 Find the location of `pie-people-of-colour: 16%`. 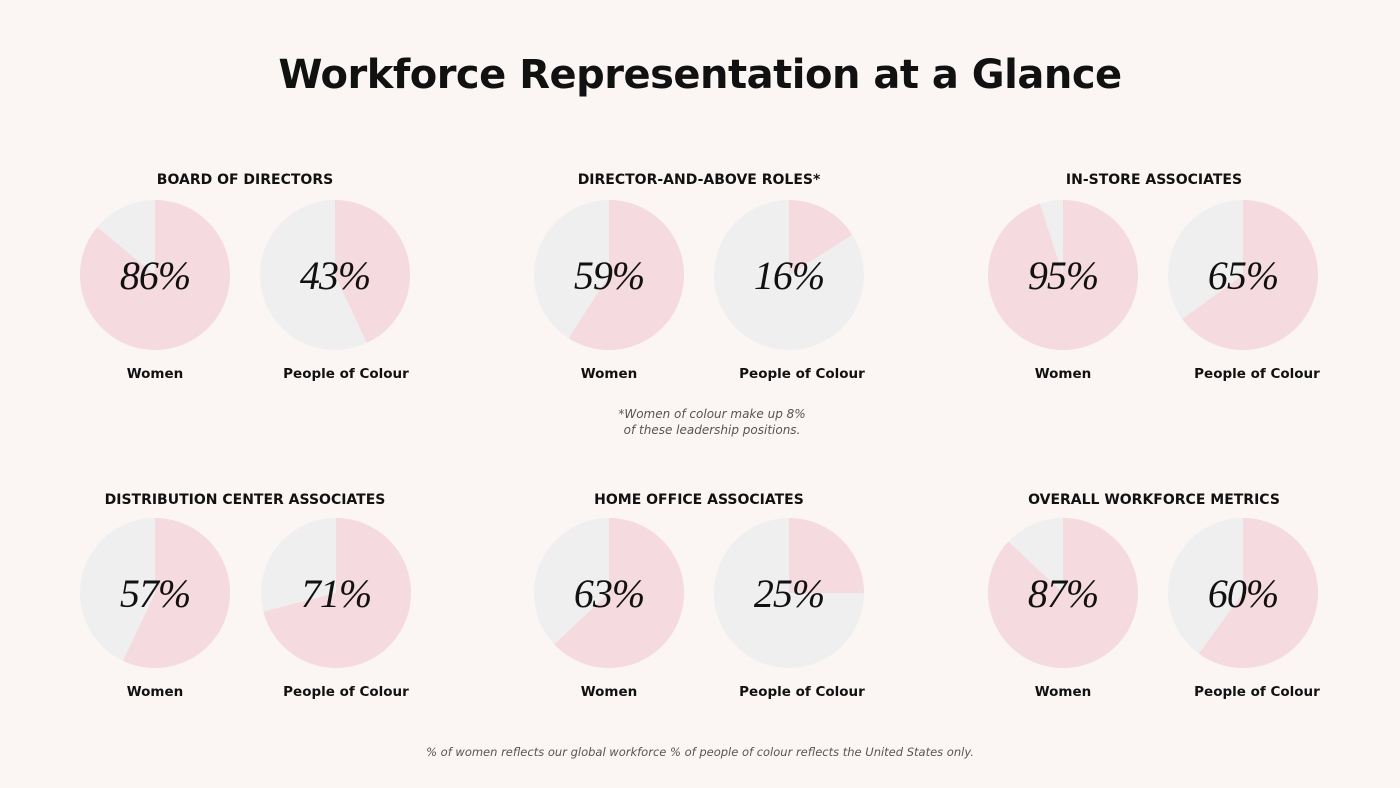

pie-people-of-colour: 16% is located at coordinates (789, 275).